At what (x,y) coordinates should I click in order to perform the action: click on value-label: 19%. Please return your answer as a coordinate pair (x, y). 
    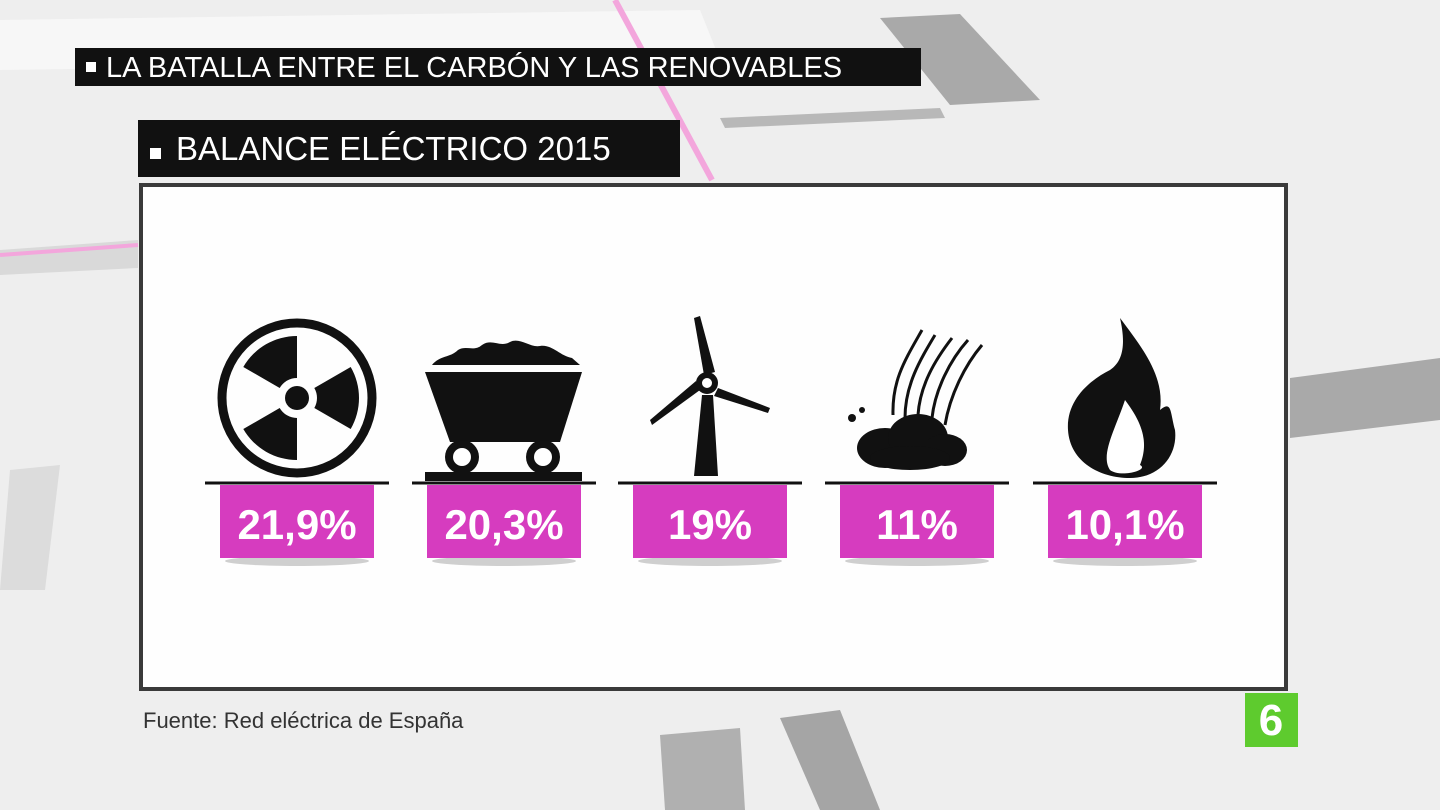
    Looking at the image, I should click on (710, 524).